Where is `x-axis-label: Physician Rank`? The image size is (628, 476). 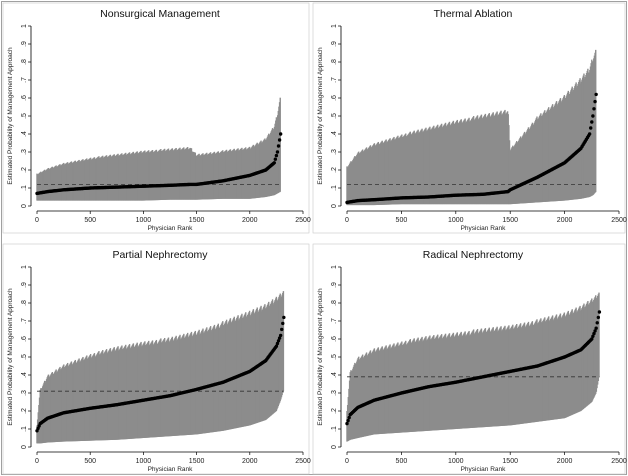 x-axis-label: Physician Rank is located at coordinates (484, 469).